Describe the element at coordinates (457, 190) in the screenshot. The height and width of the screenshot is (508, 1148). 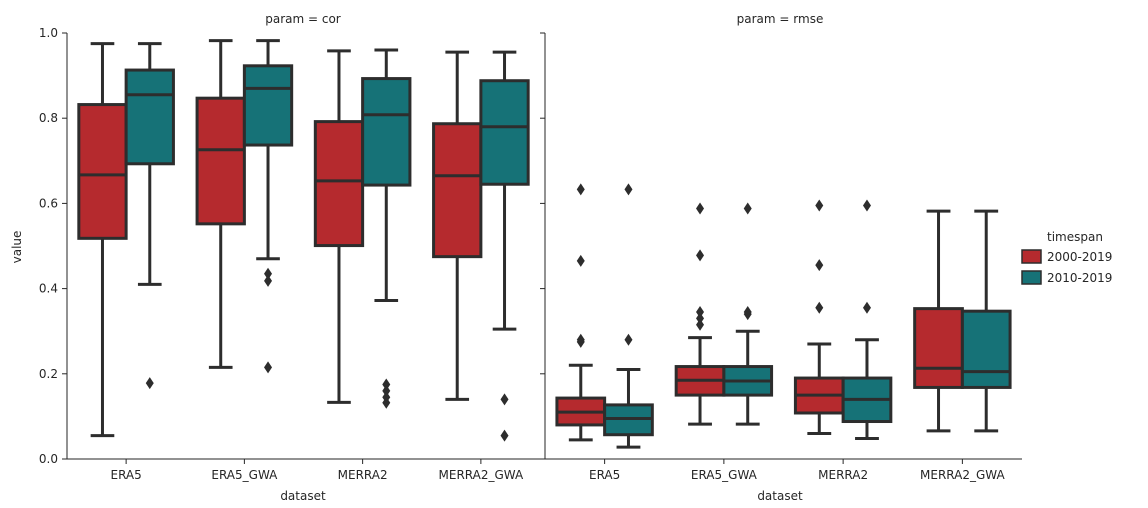
I see `box-cor-merra2-gwa-2000-2019-body` at that location.